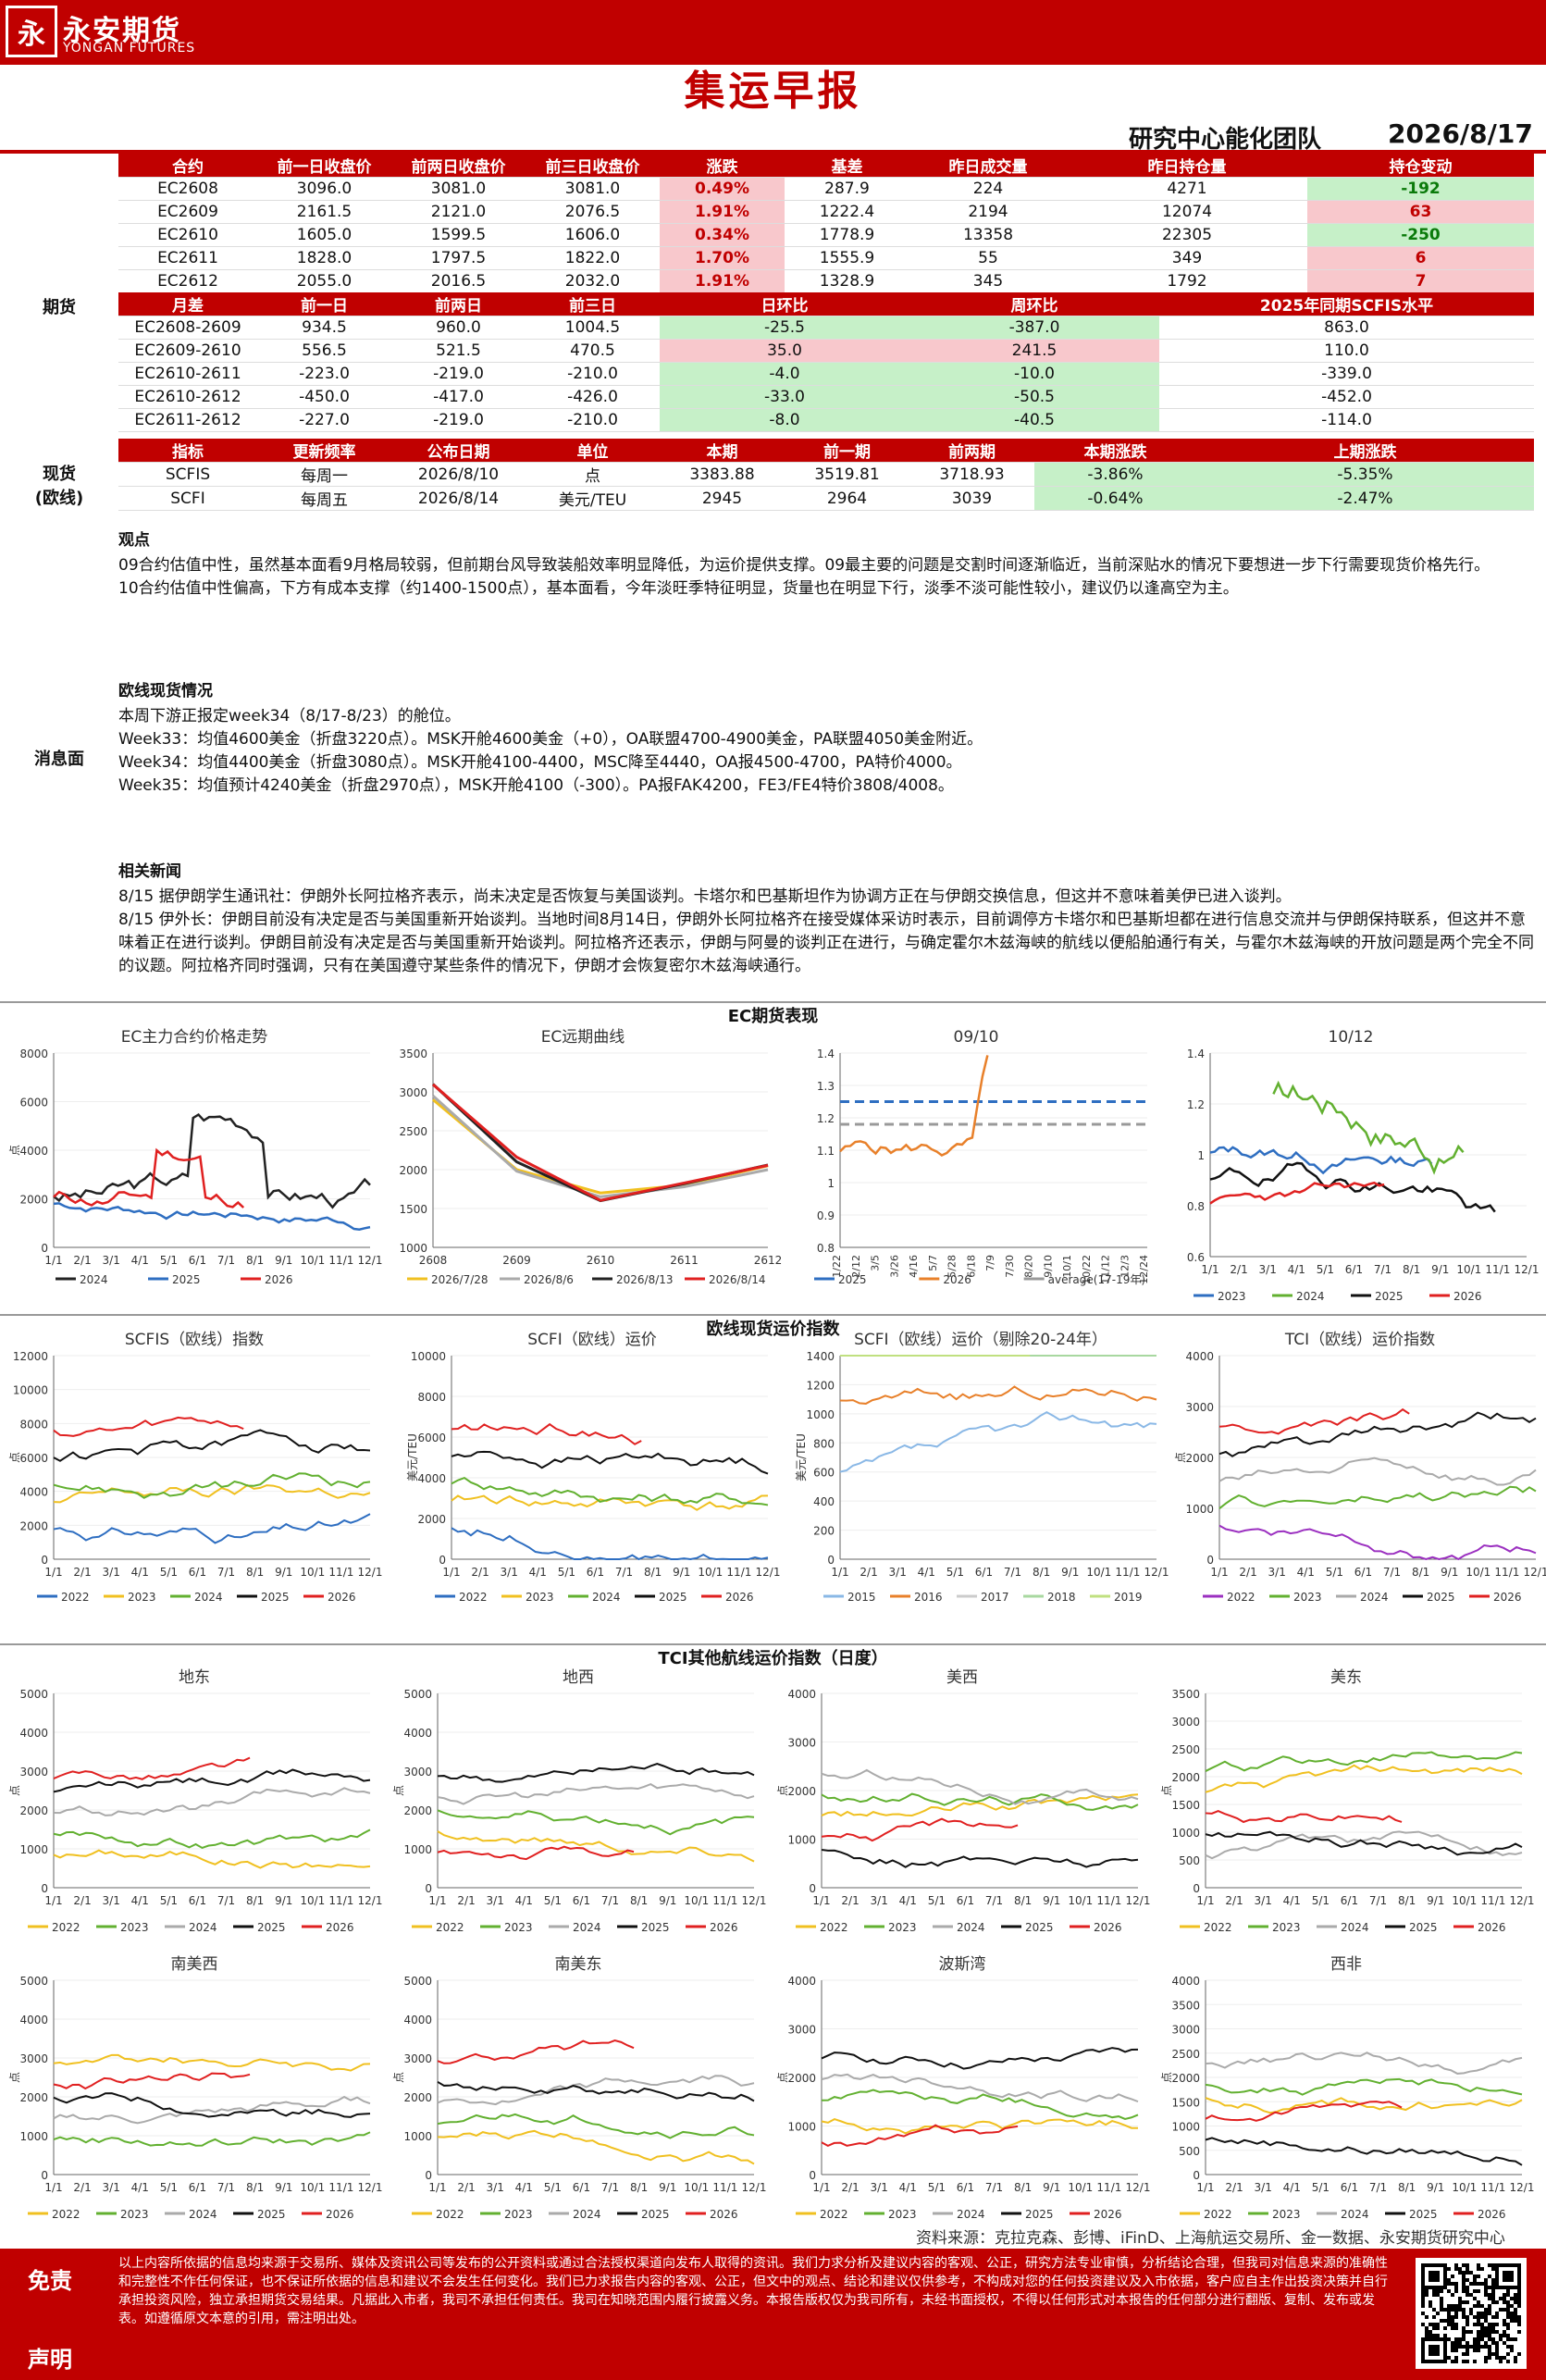  What do you see at coordinates (847, 281) in the screenshot?
I see `table-cell: 1328.9` at bounding box center [847, 281].